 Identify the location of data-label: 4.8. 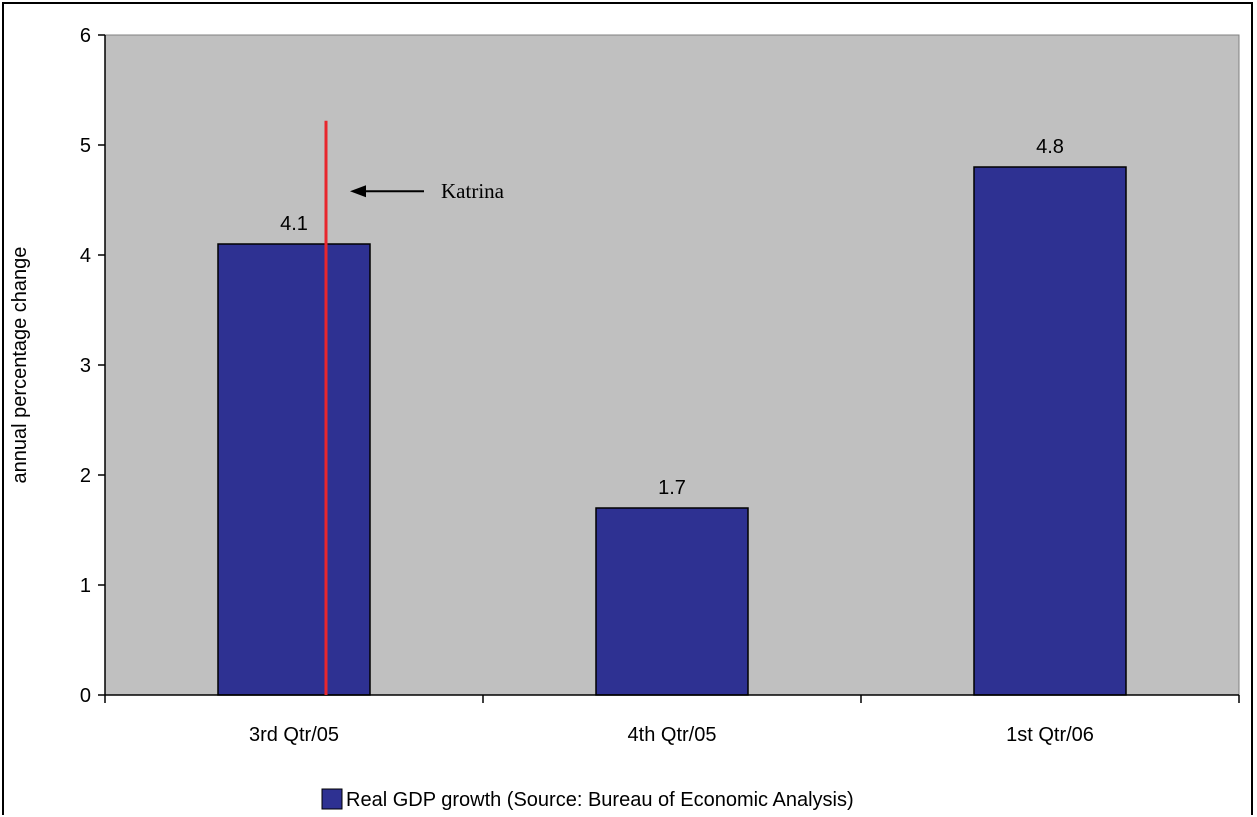
(1050, 147).